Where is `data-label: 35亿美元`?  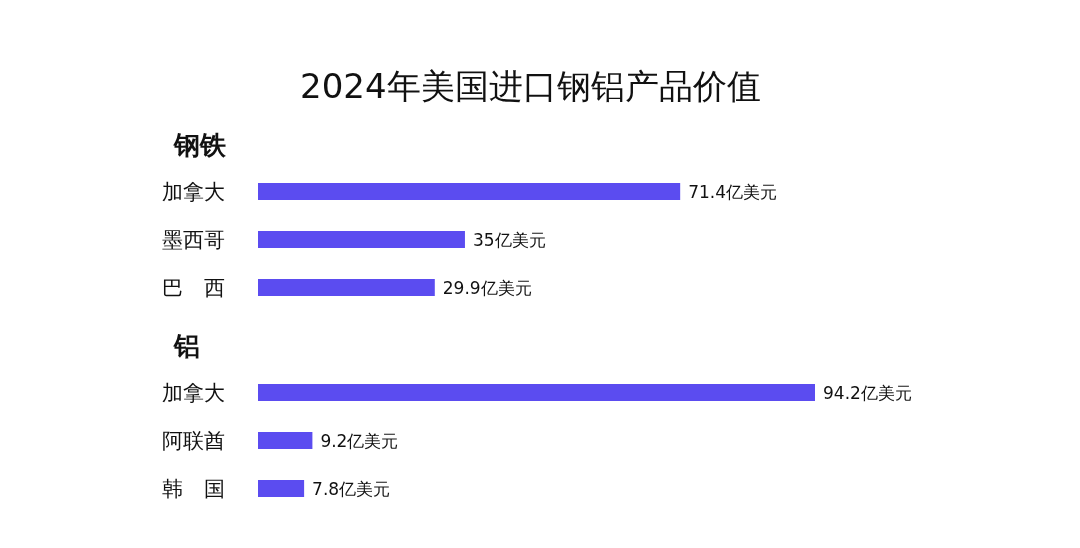 data-label: 35亿美元 is located at coordinates (509, 239).